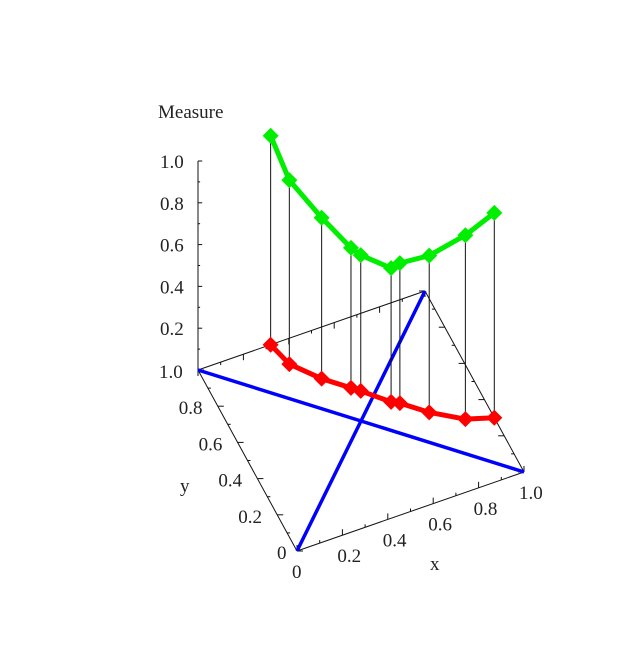 Image resolution: width=640 pixels, height=645 pixels. I want to click on z-tick-label: 0.6, so click(172, 246).